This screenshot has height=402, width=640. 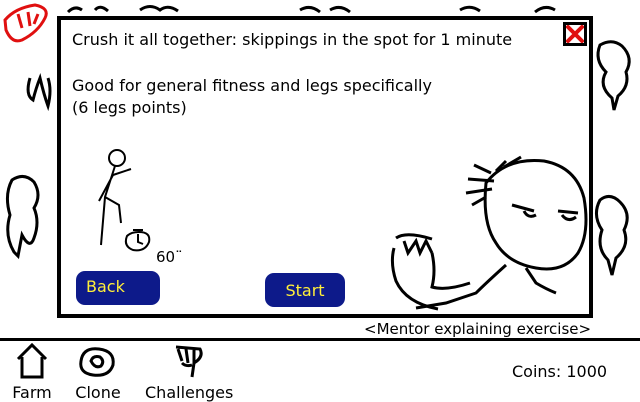 What do you see at coordinates (32, 392) in the screenshot?
I see `nav-farm-label: Farm` at bounding box center [32, 392].